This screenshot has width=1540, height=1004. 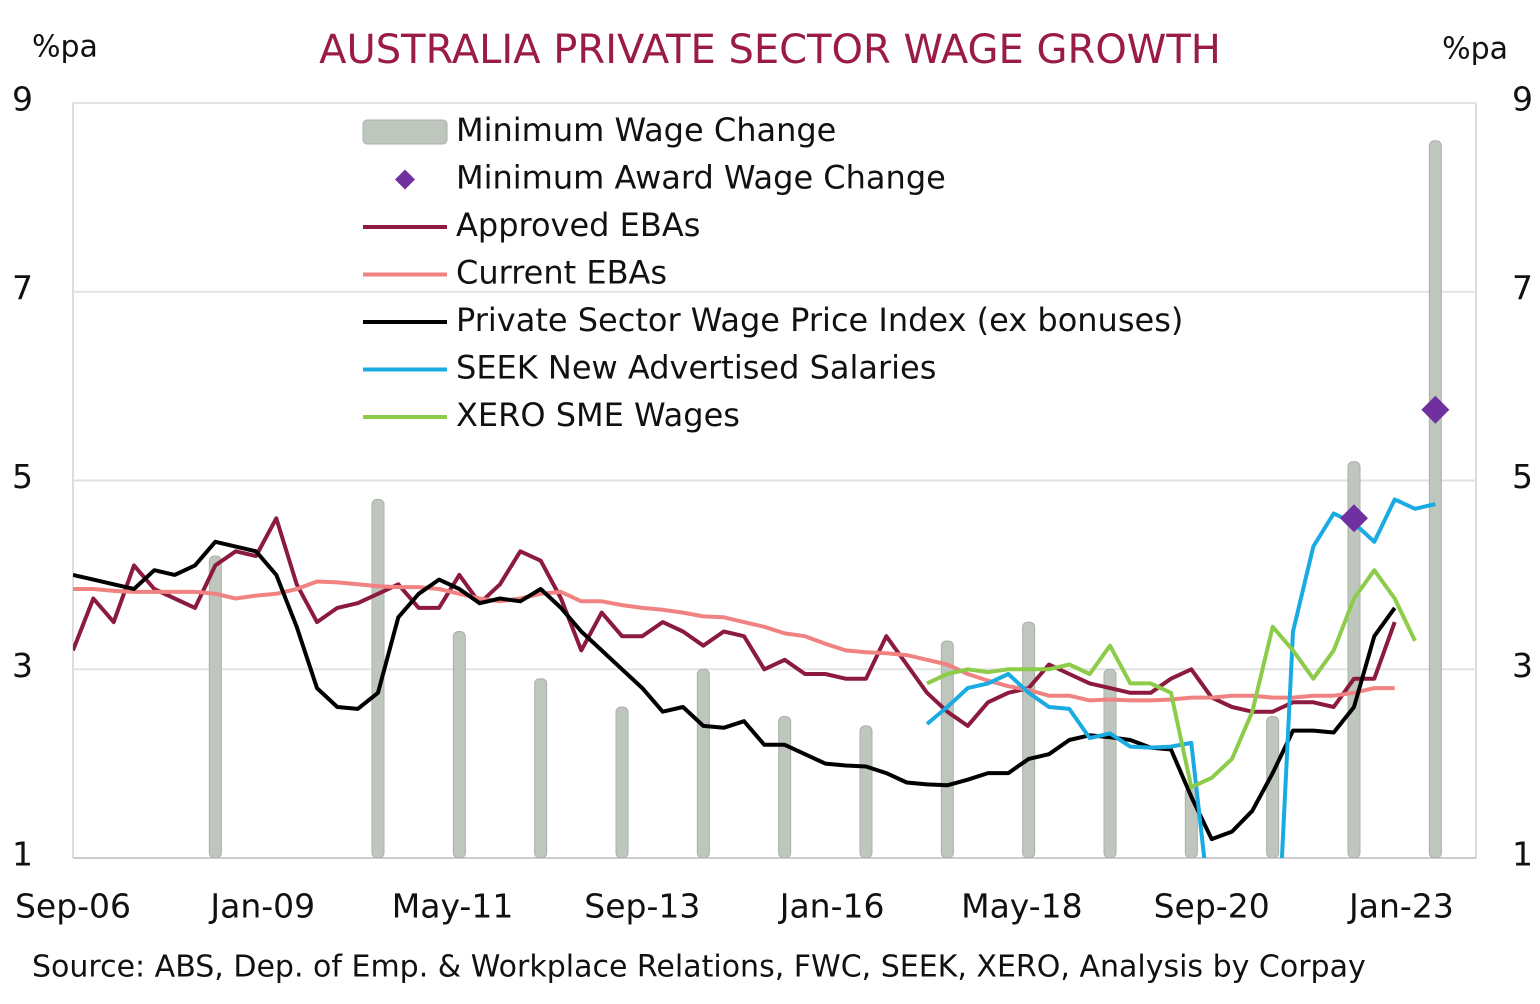 I want to click on x-tick-label: Jan-09, so click(x=261, y=906).